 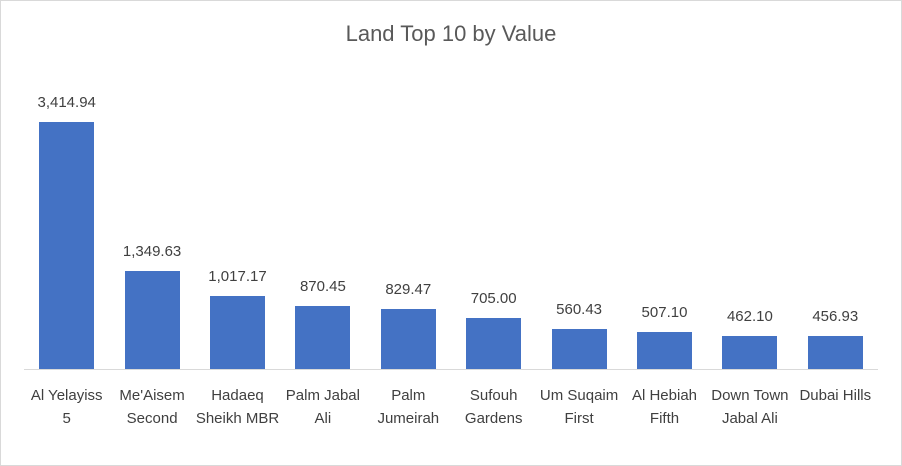 I want to click on value-label: 1,017.17, so click(x=237, y=276).